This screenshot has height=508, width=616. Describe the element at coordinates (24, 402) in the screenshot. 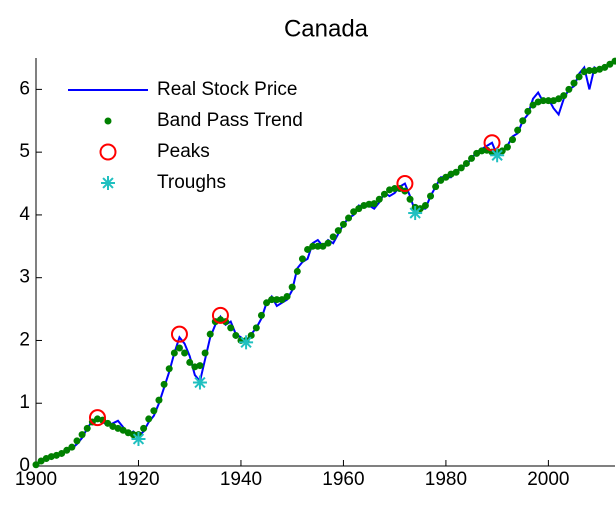

I see `y-tick-label: 1` at that location.